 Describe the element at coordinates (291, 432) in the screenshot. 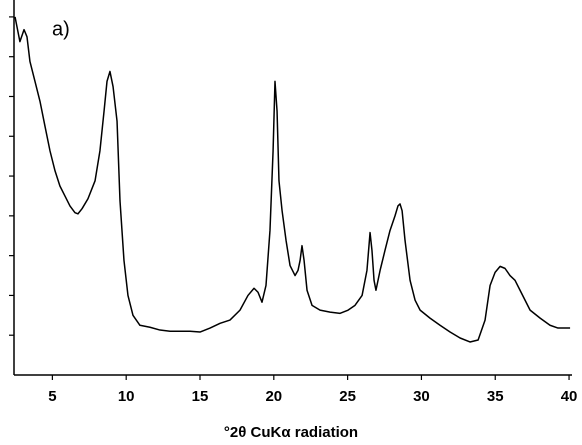

I see `x-axis-label: °2θ CuKα radiation` at that location.